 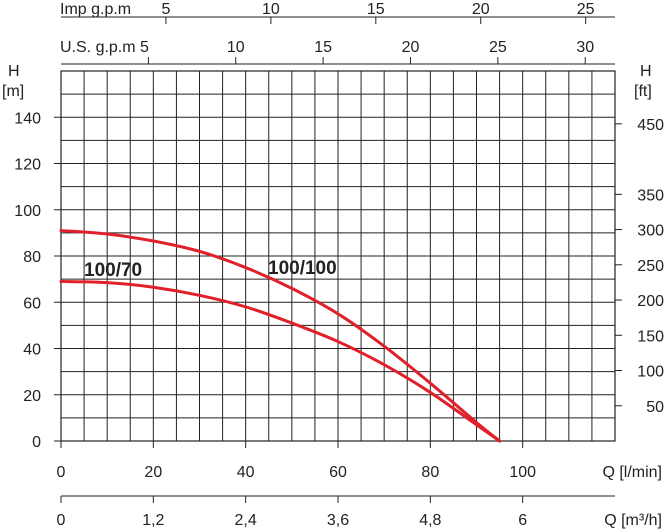 What do you see at coordinates (113, 270) in the screenshot?
I see `series-label-100-70: 100/70` at bounding box center [113, 270].